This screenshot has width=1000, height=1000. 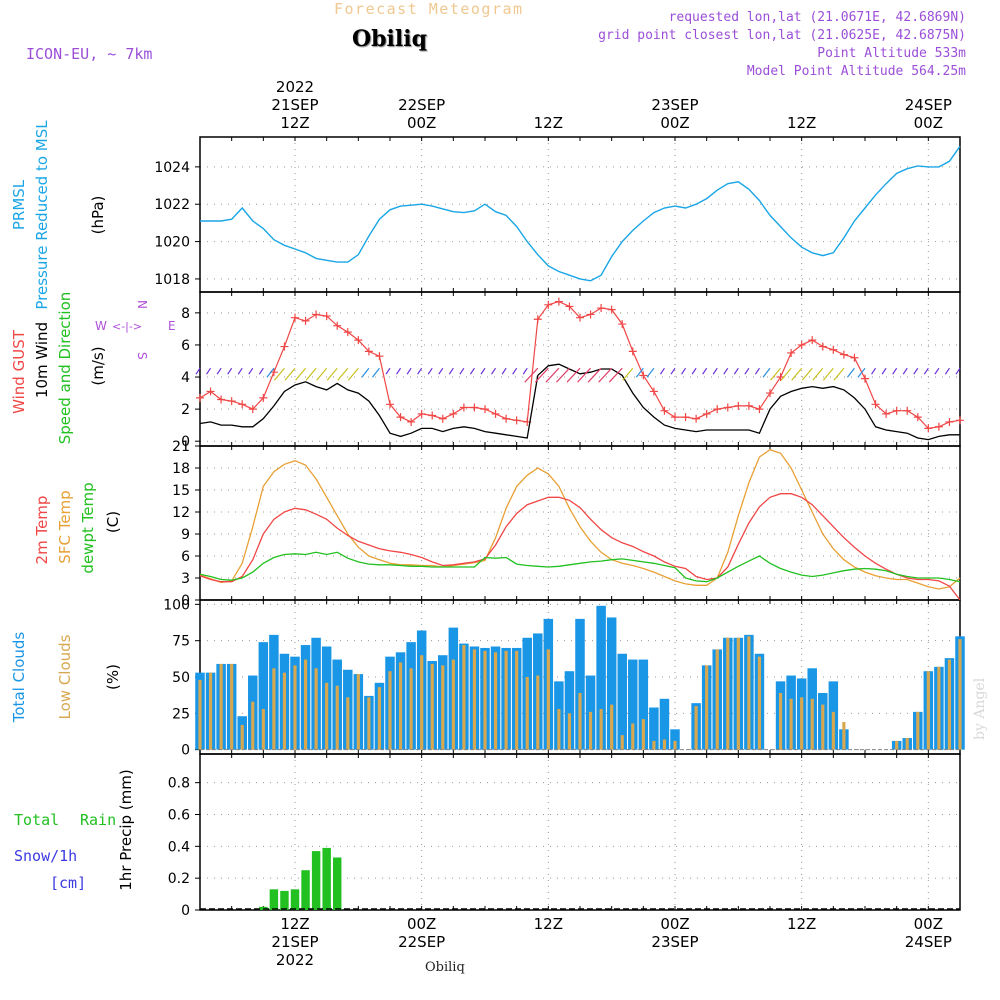 What do you see at coordinates (179, 784) in the screenshot?
I see `precip-ytick-label: 0.8` at bounding box center [179, 784].